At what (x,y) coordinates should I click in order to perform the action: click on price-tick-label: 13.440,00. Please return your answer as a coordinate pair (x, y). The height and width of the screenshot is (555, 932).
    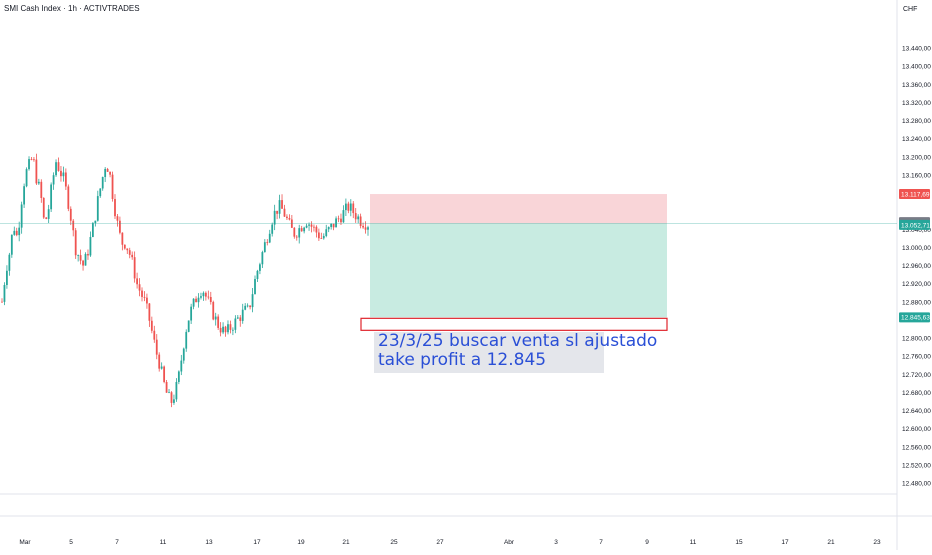
    Looking at the image, I should click on (916, 49).